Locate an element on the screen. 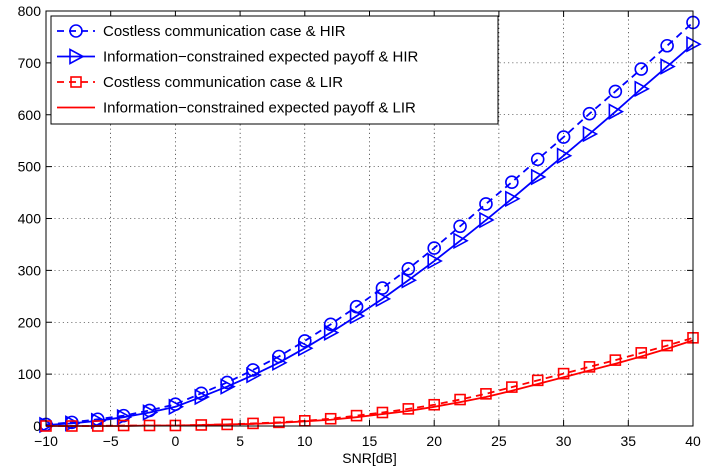 The image size is (706, 472). x-tick-label: 0 is located at coordinates (176, 441).